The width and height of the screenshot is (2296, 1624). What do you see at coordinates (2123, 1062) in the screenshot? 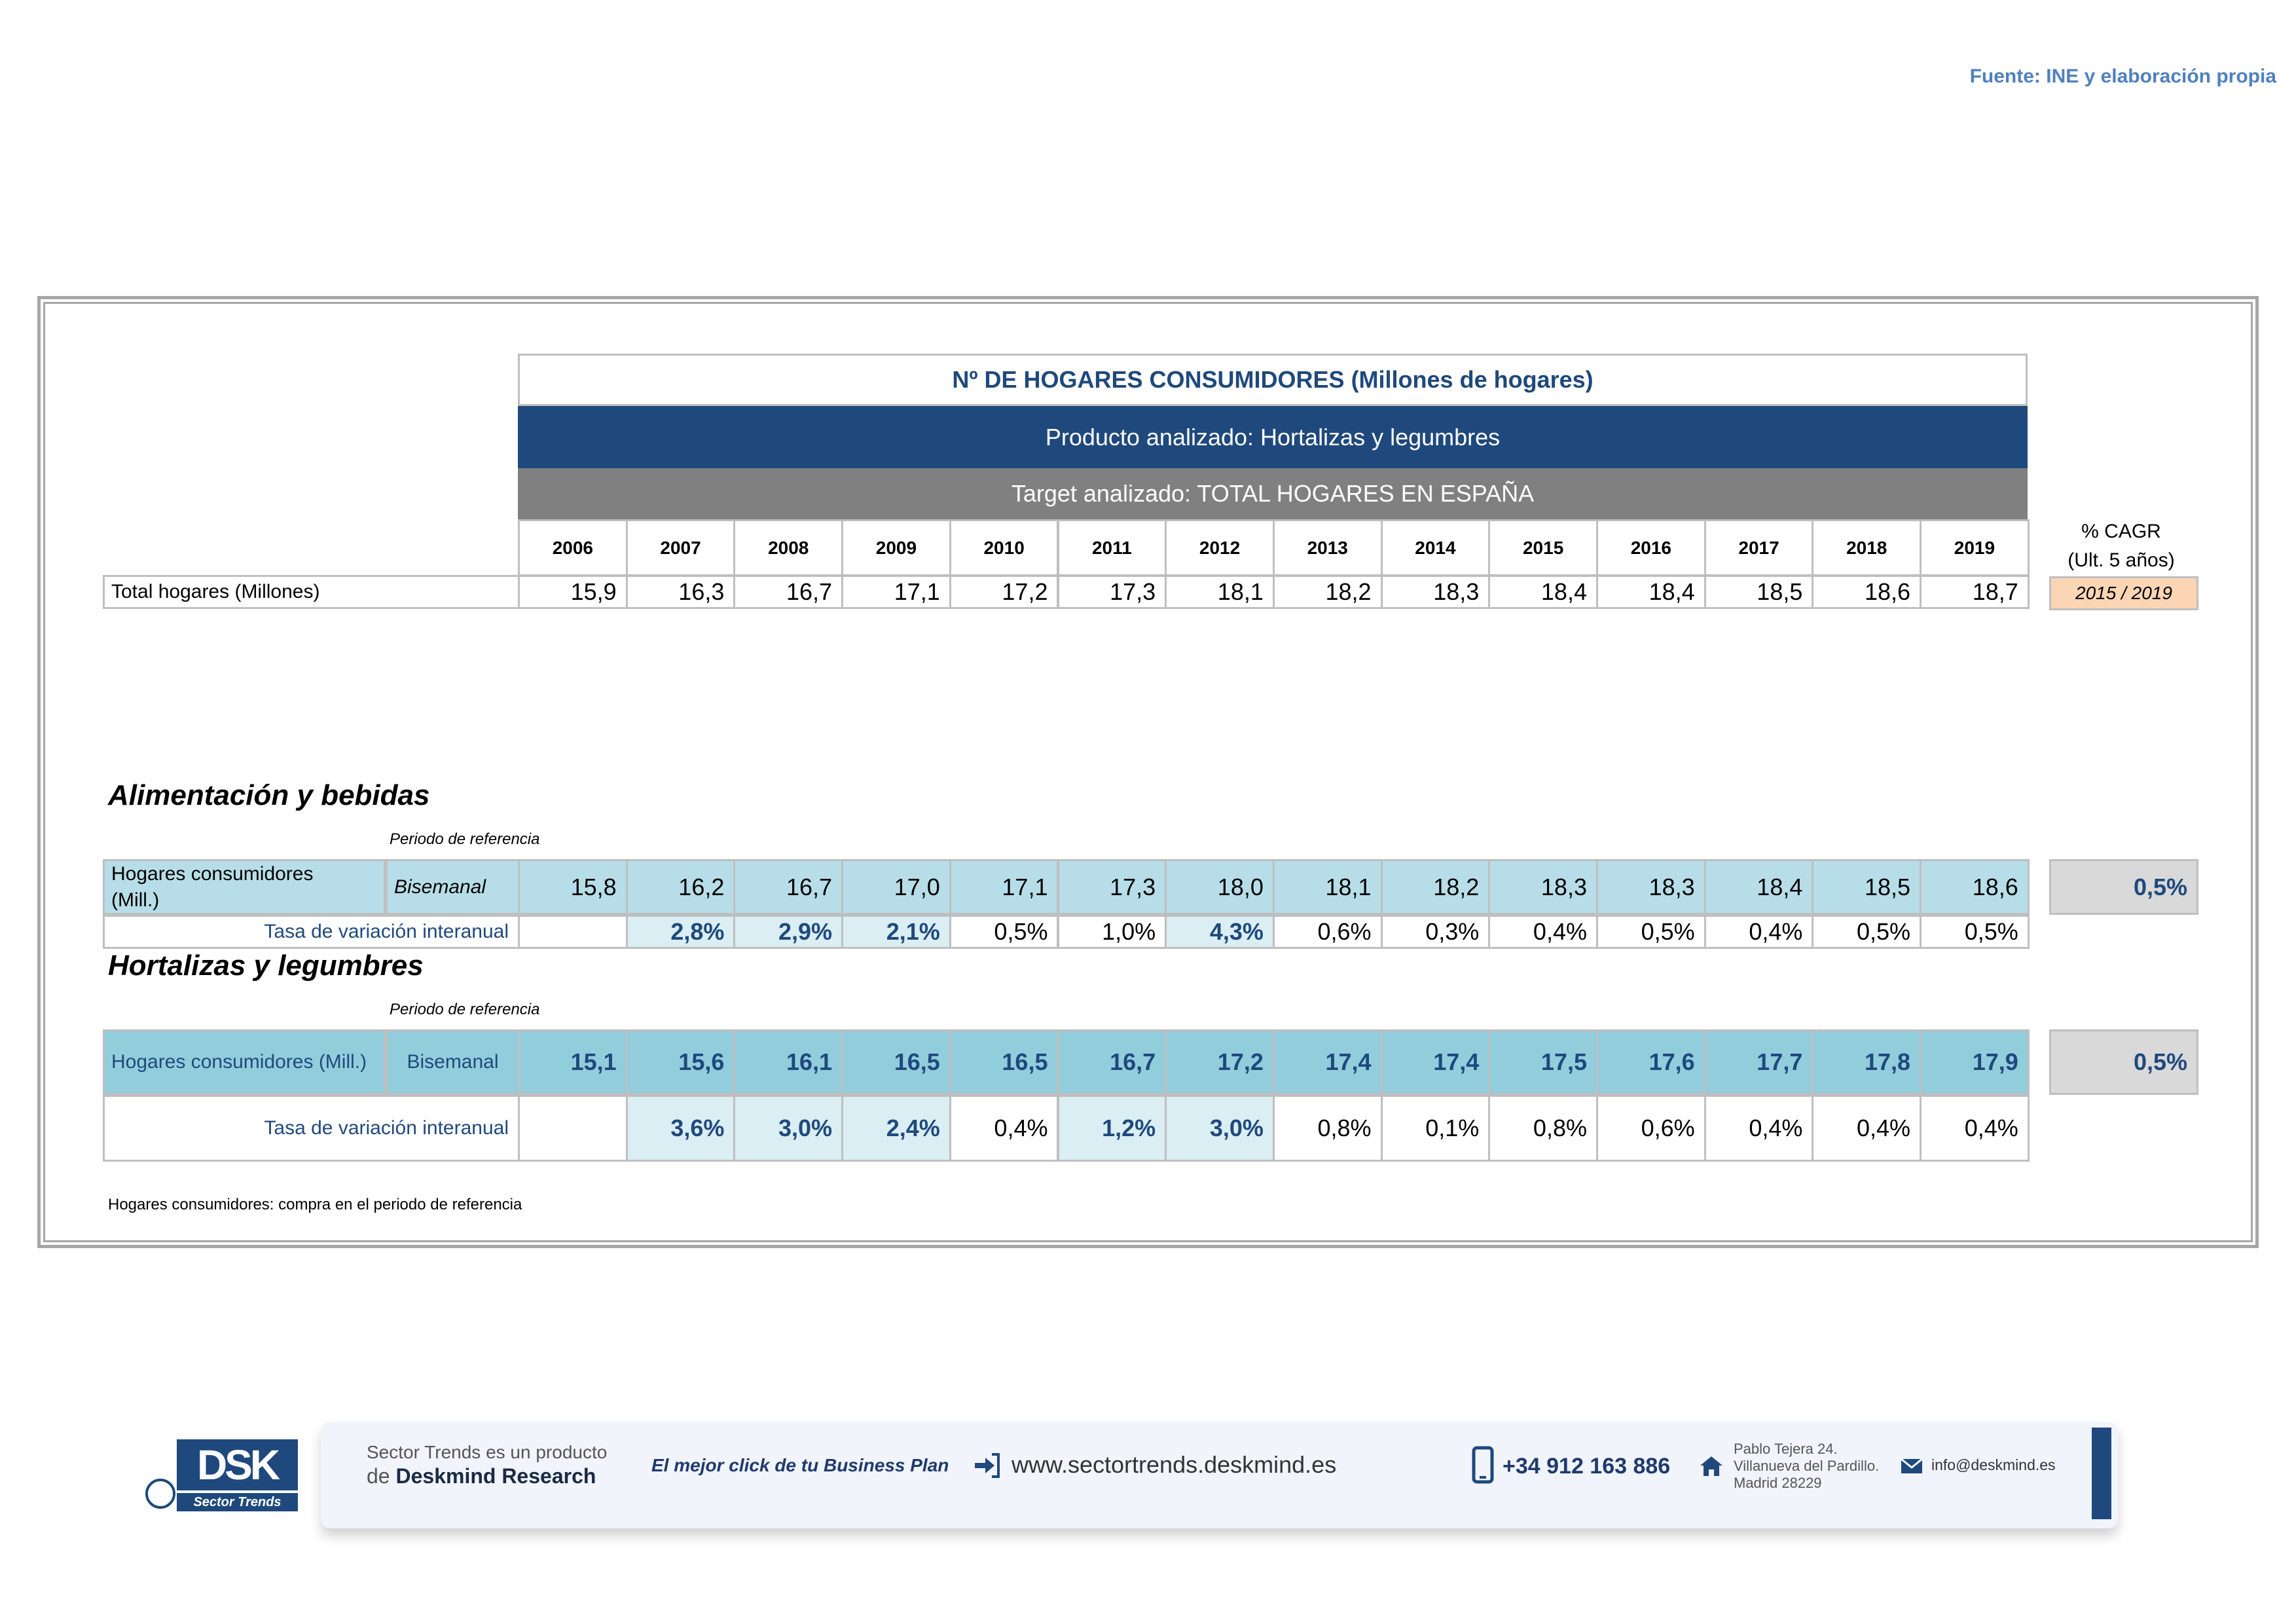
I see `section2-cagr: 0,5%` at bounding box center [2123, 1062].